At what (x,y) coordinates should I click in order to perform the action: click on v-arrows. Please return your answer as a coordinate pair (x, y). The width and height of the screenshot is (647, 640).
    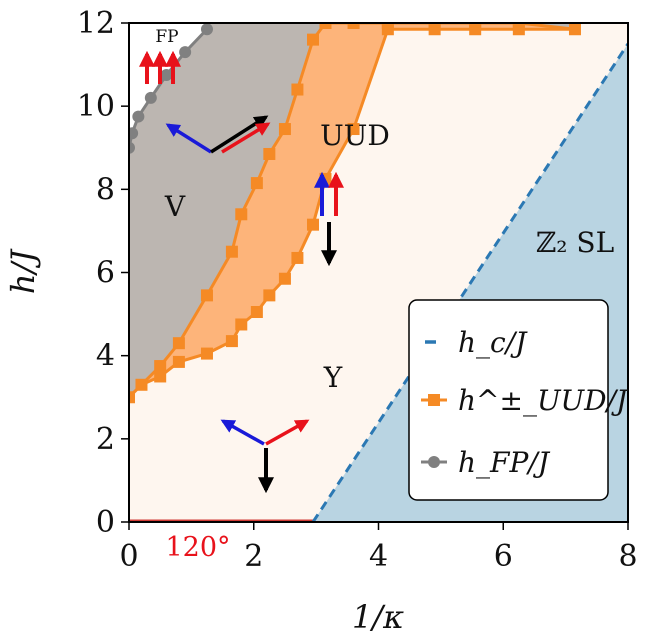
    Looking at the image, I should click on (218, 134).